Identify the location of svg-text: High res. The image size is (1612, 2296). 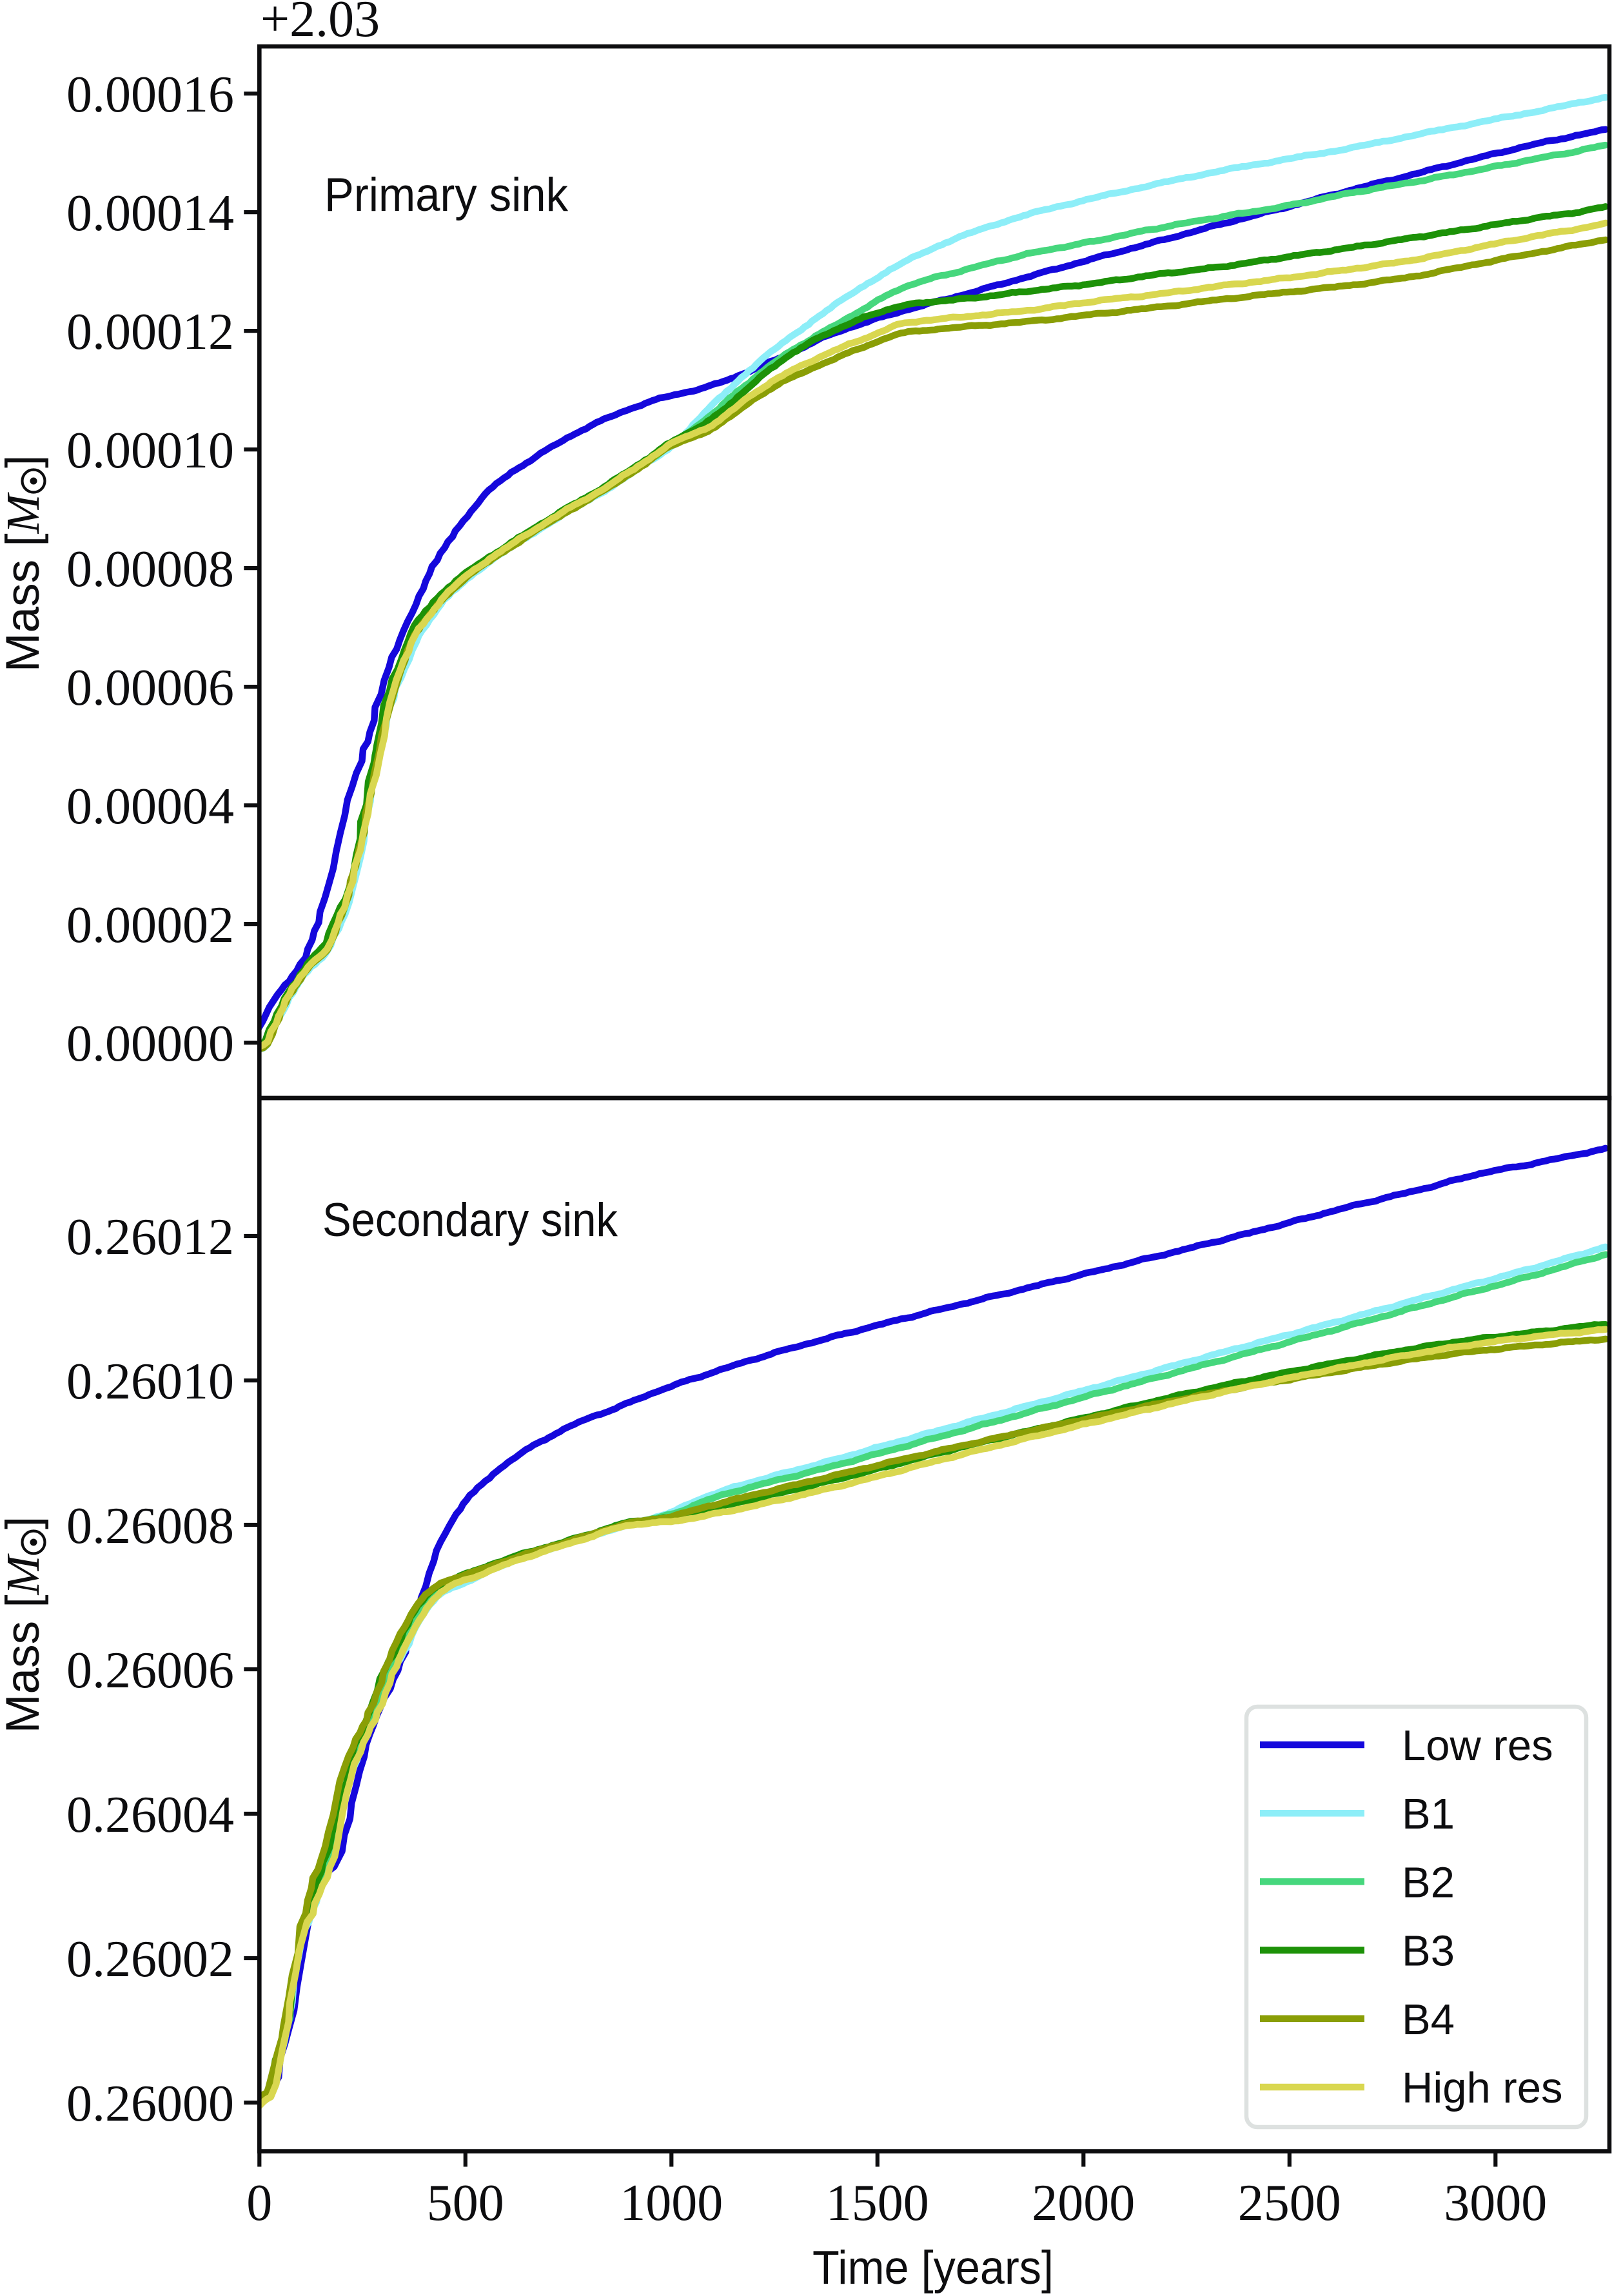
(1482, 2088).